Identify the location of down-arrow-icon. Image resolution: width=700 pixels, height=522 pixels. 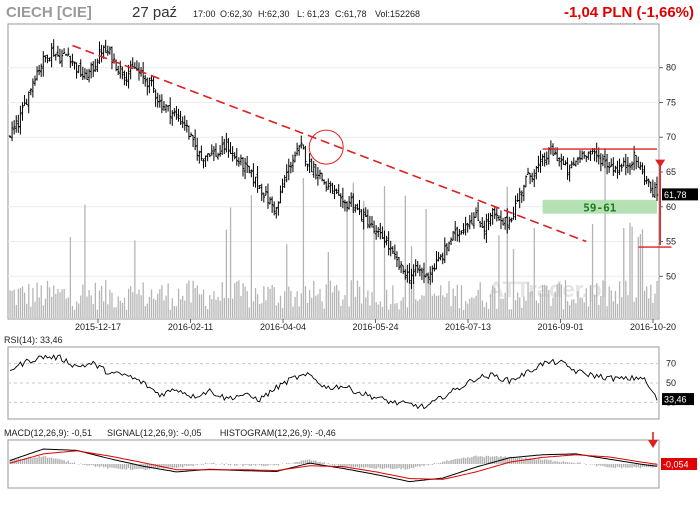
(660, 163).